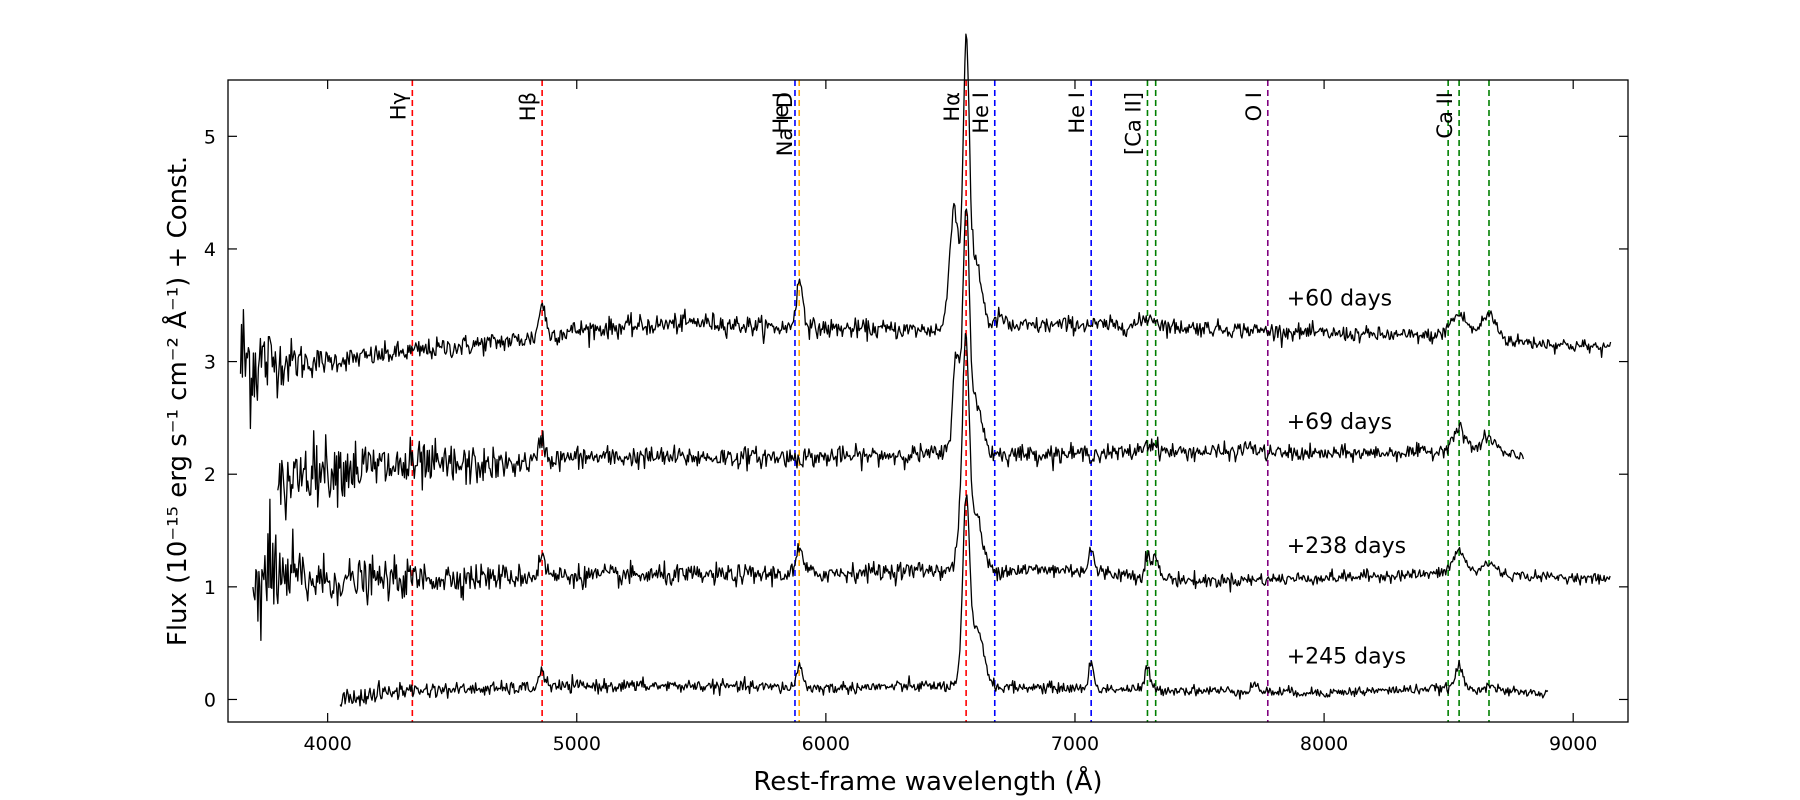  Describe the element at coordinates (210, 363) in the screenshot. I see `y-tick-label-3: 3` at that location.